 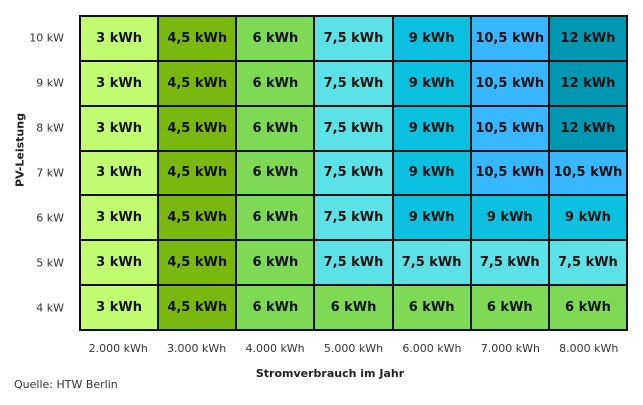 I want to click on x-tick-label: 5.000 kWh, so click(x=353, y=348).